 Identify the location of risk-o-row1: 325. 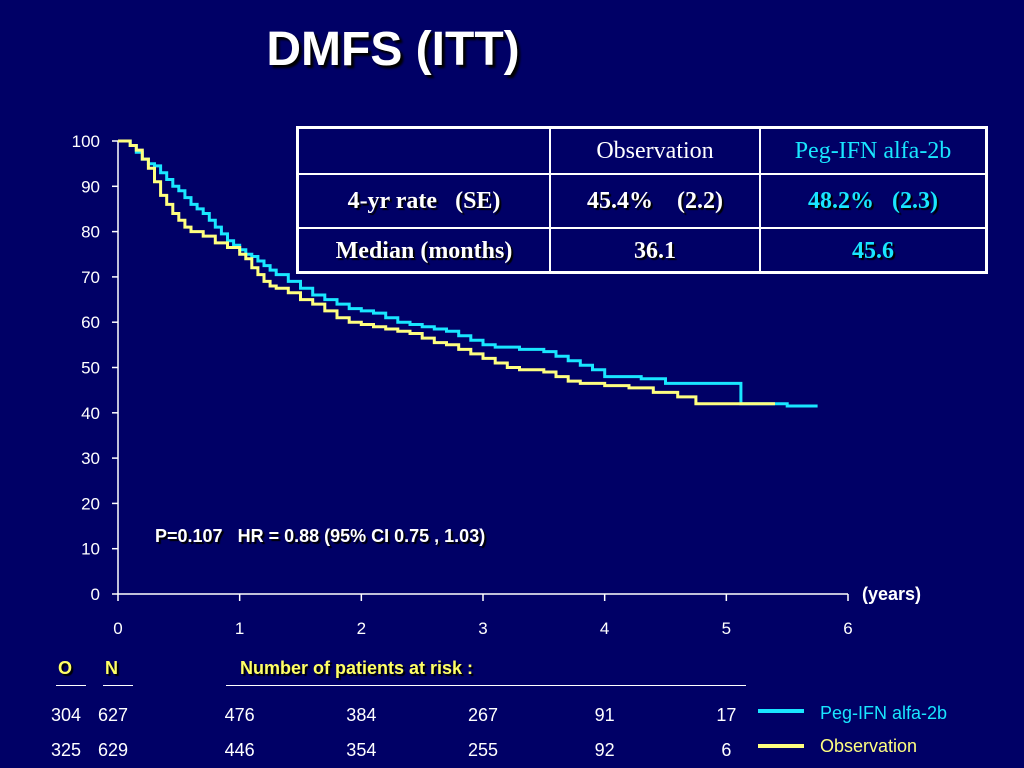
(66, 750).